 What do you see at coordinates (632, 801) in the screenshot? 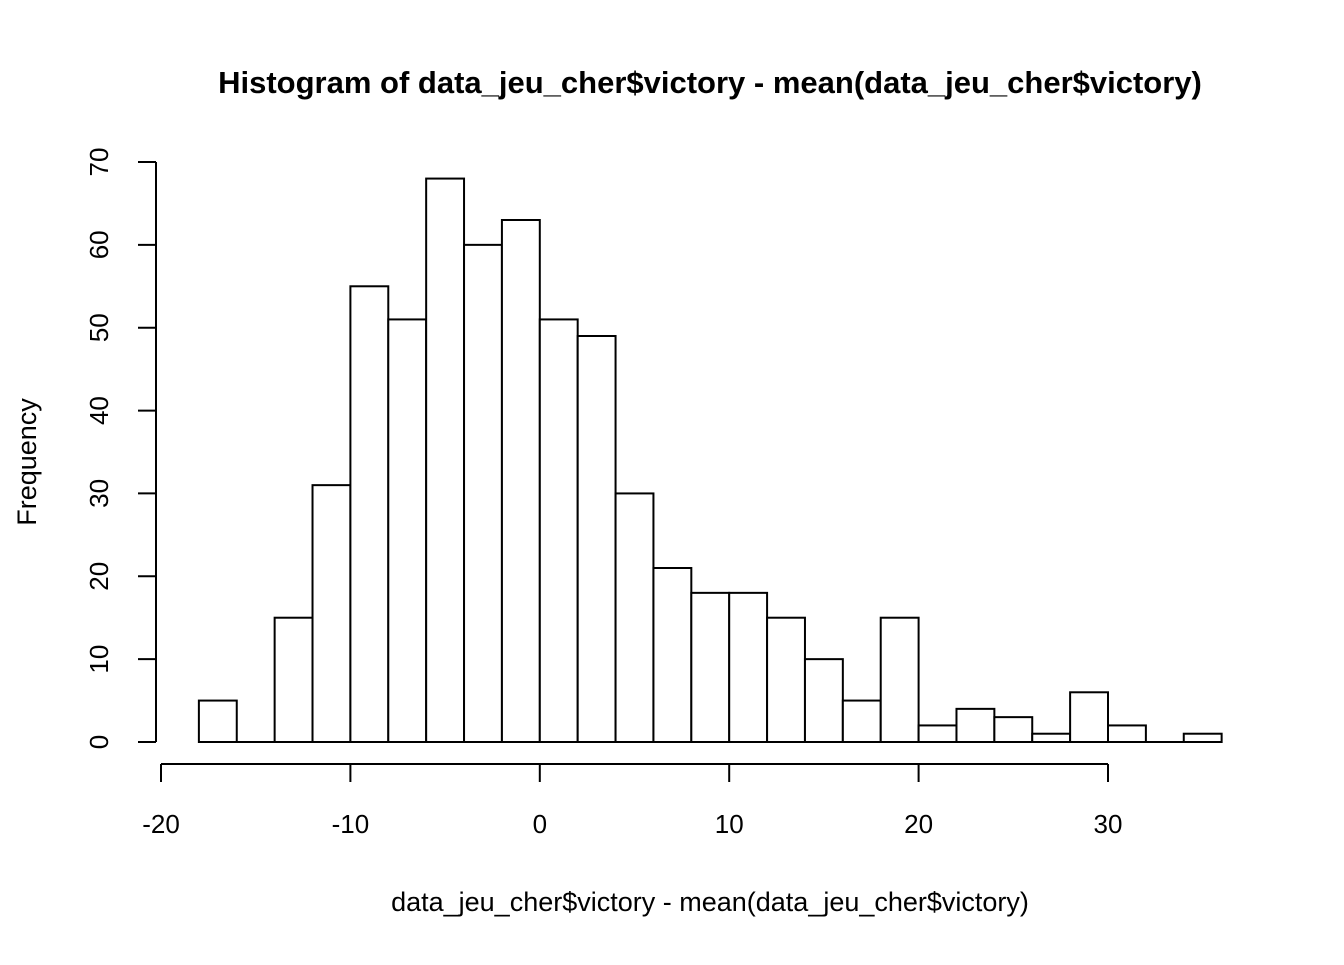
I see `x-axis: -20 -10 0 10 20 30` at bounding box center [632, 801].